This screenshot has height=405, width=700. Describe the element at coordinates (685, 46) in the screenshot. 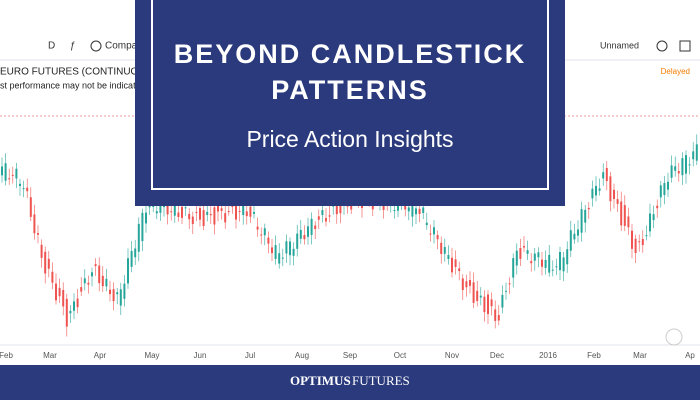

I see `fullscreen-icon` at that location.